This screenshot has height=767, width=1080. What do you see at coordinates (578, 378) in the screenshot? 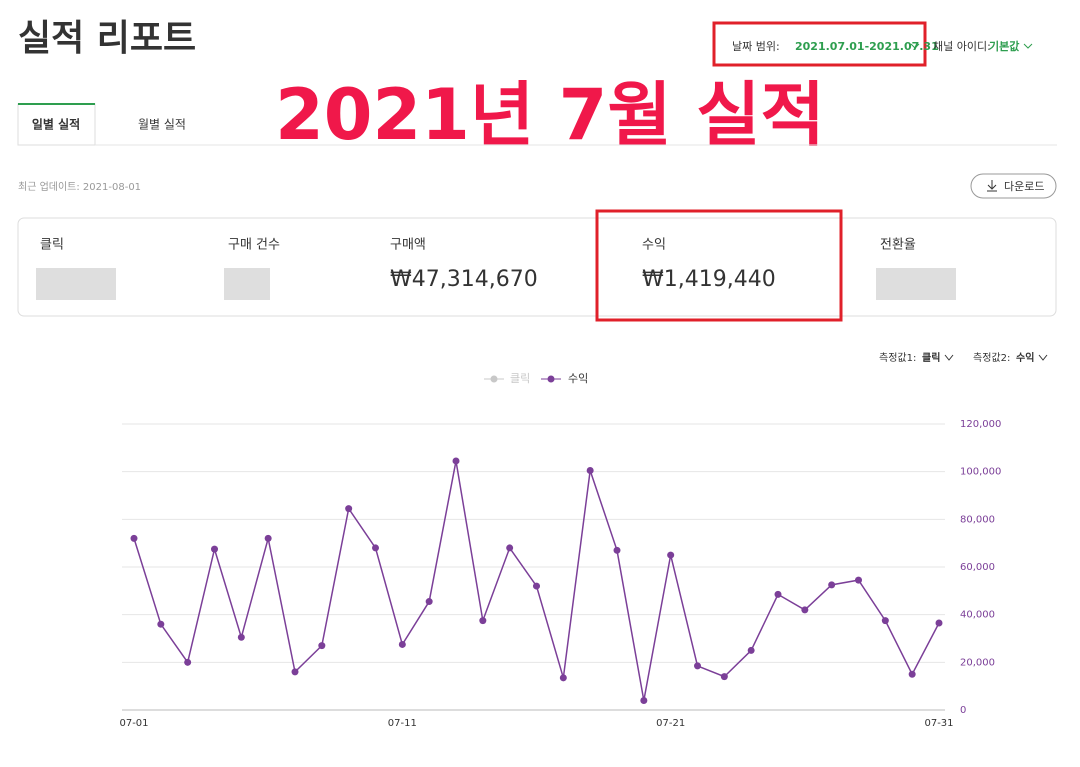
I see `legend-label: 수익` at bounding box center [578, 378].